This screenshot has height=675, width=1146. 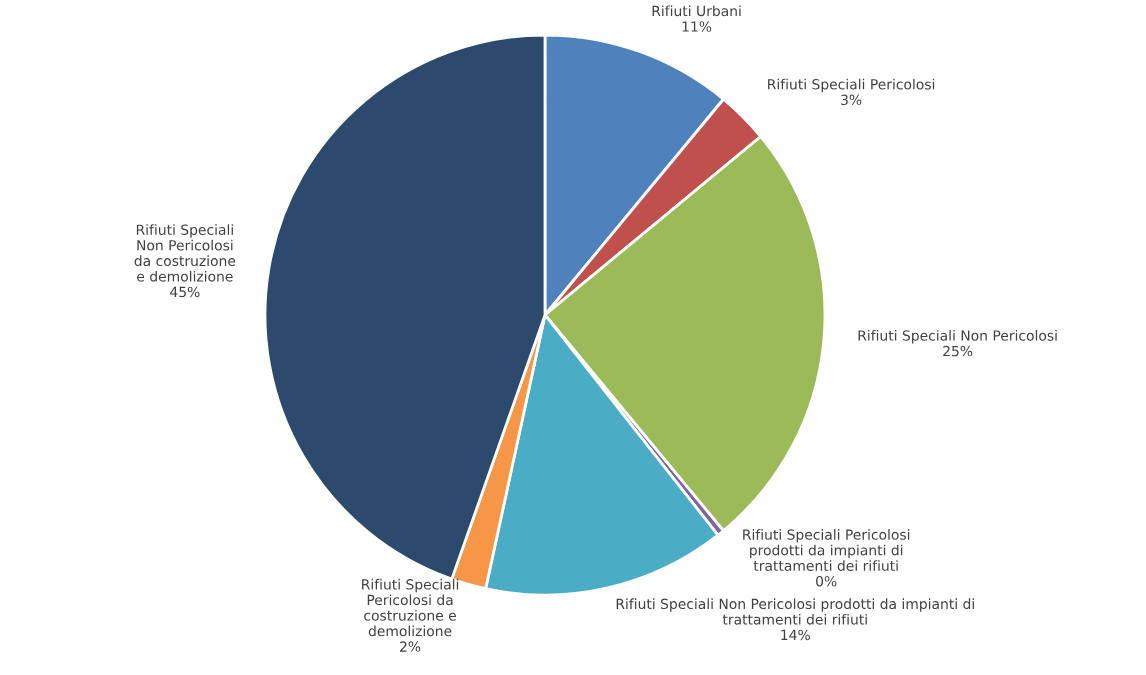 What do you see at coordinates (795, 635) in the screenshot?
I see `data-label: 14%` at bounding box center [795, 635].